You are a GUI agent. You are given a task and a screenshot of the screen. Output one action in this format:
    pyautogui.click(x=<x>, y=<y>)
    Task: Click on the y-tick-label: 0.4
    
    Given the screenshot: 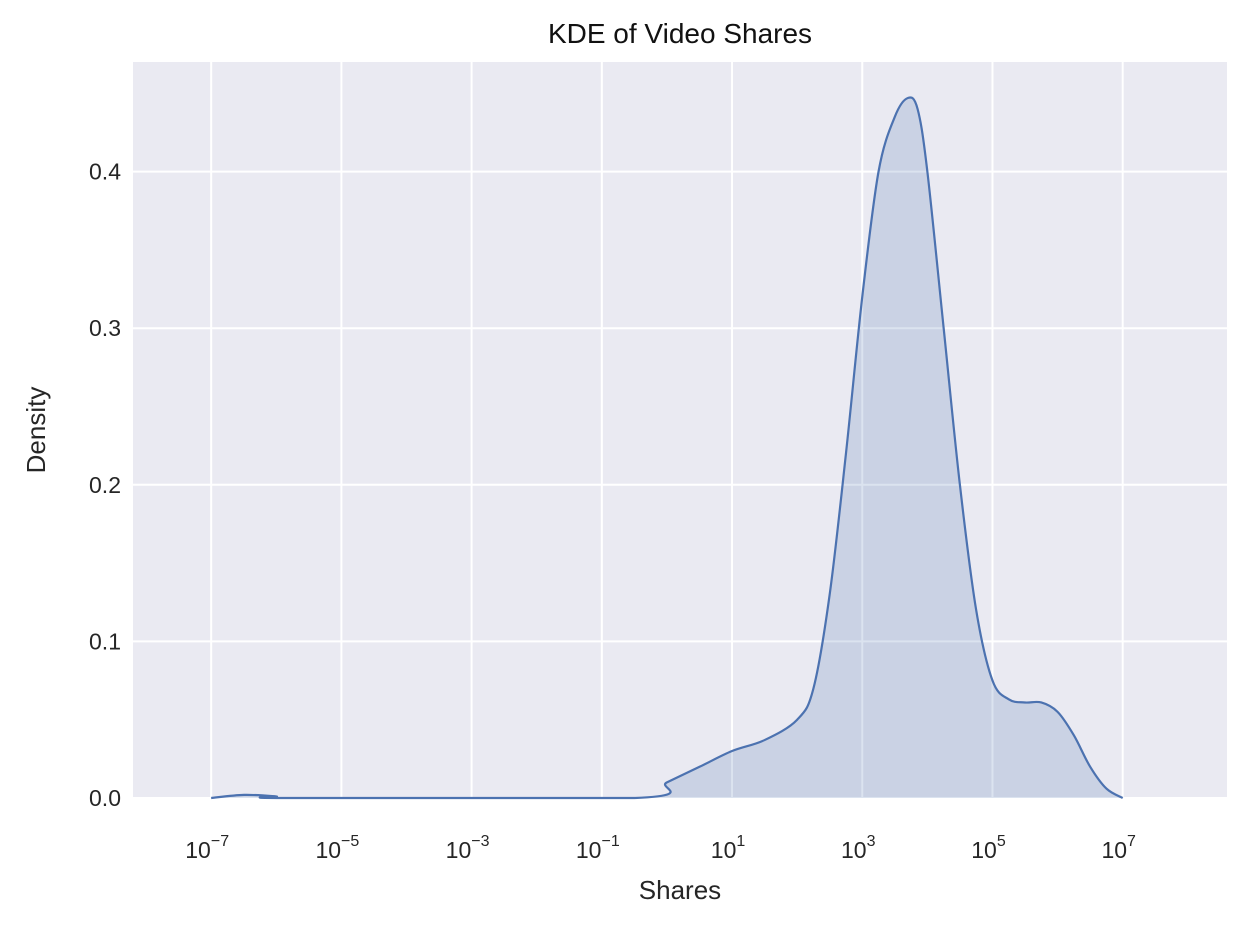 What is the action you would take?
    pyautogui.click(x=105, y=172)
    